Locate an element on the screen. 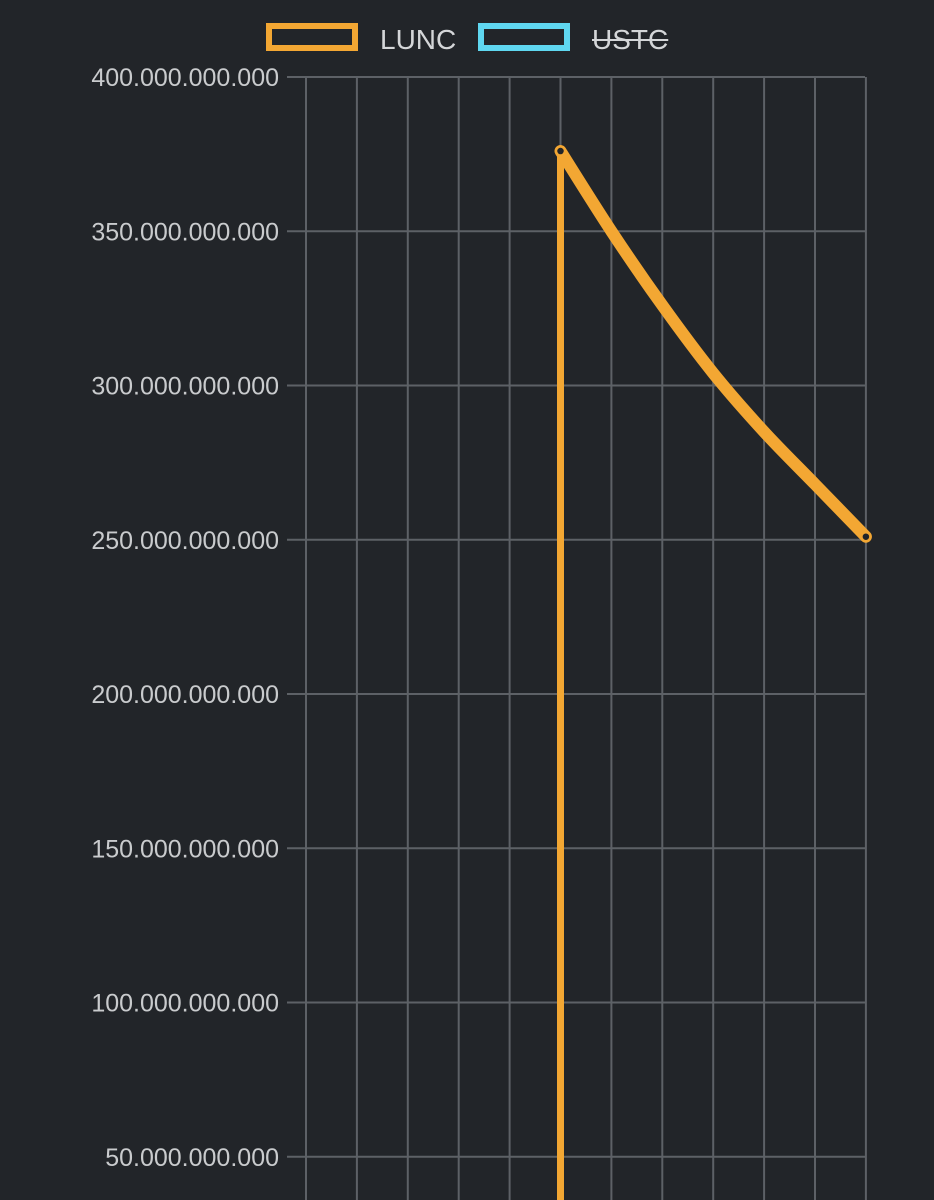 This screenshot has height=1200, width=934. y-tick-label: 150.000.000.000 is located at coordinates (185, 849).